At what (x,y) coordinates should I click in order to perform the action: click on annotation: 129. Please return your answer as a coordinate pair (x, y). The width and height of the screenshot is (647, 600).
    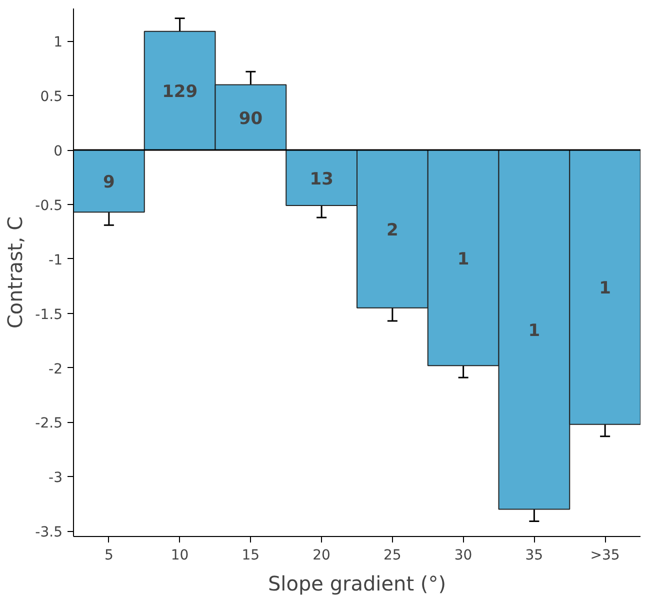
    Looking at the image, I should click on (180, 92).